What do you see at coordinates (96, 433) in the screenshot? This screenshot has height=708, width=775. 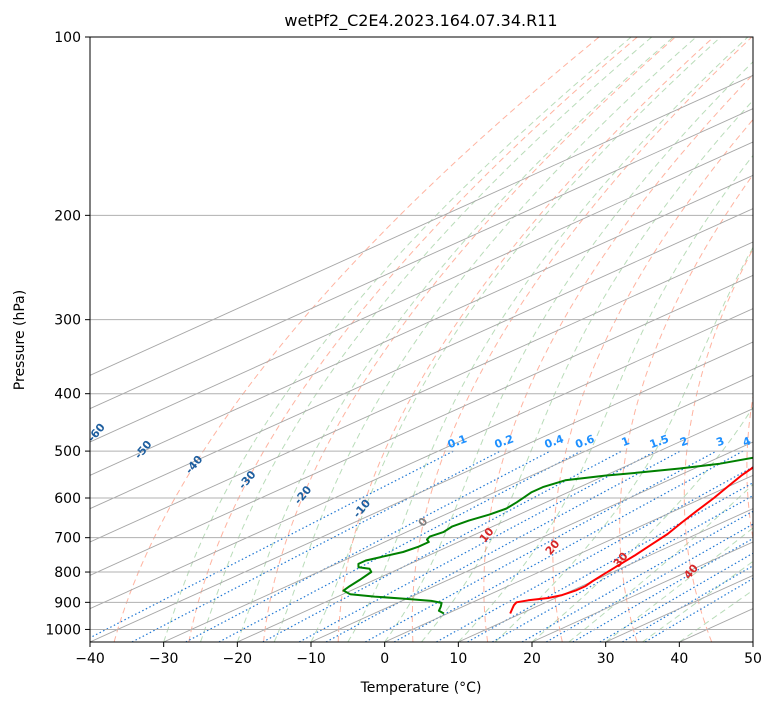 I see `dry-adiabat-label: -60` at bounding box center [96, 433].